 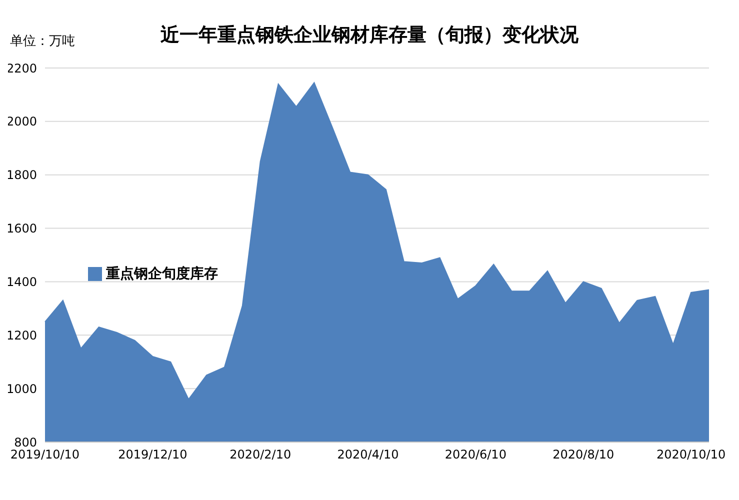 I want to click on y-tick-label: 1600, so click(x=21, y=229).